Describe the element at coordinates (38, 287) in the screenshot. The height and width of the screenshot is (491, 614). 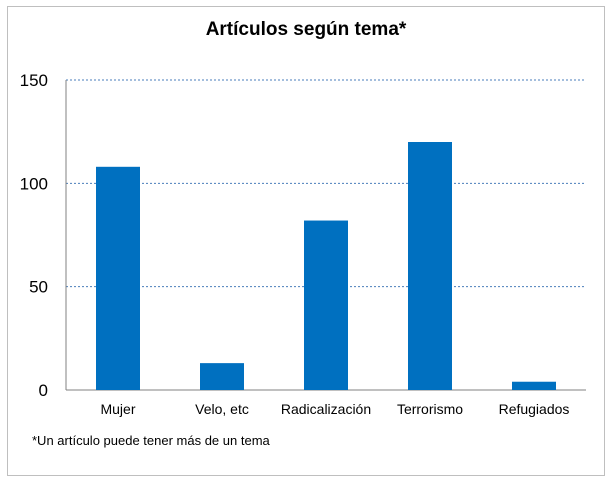
I see `y-tick-label: 50` at that location.